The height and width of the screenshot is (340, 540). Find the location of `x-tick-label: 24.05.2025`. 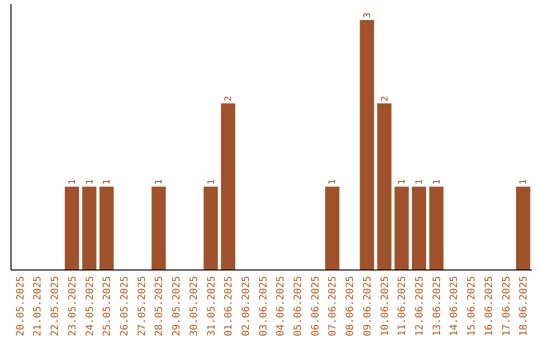

x-tick-label: 24.05.2025 is located at coordinates (90, 306).